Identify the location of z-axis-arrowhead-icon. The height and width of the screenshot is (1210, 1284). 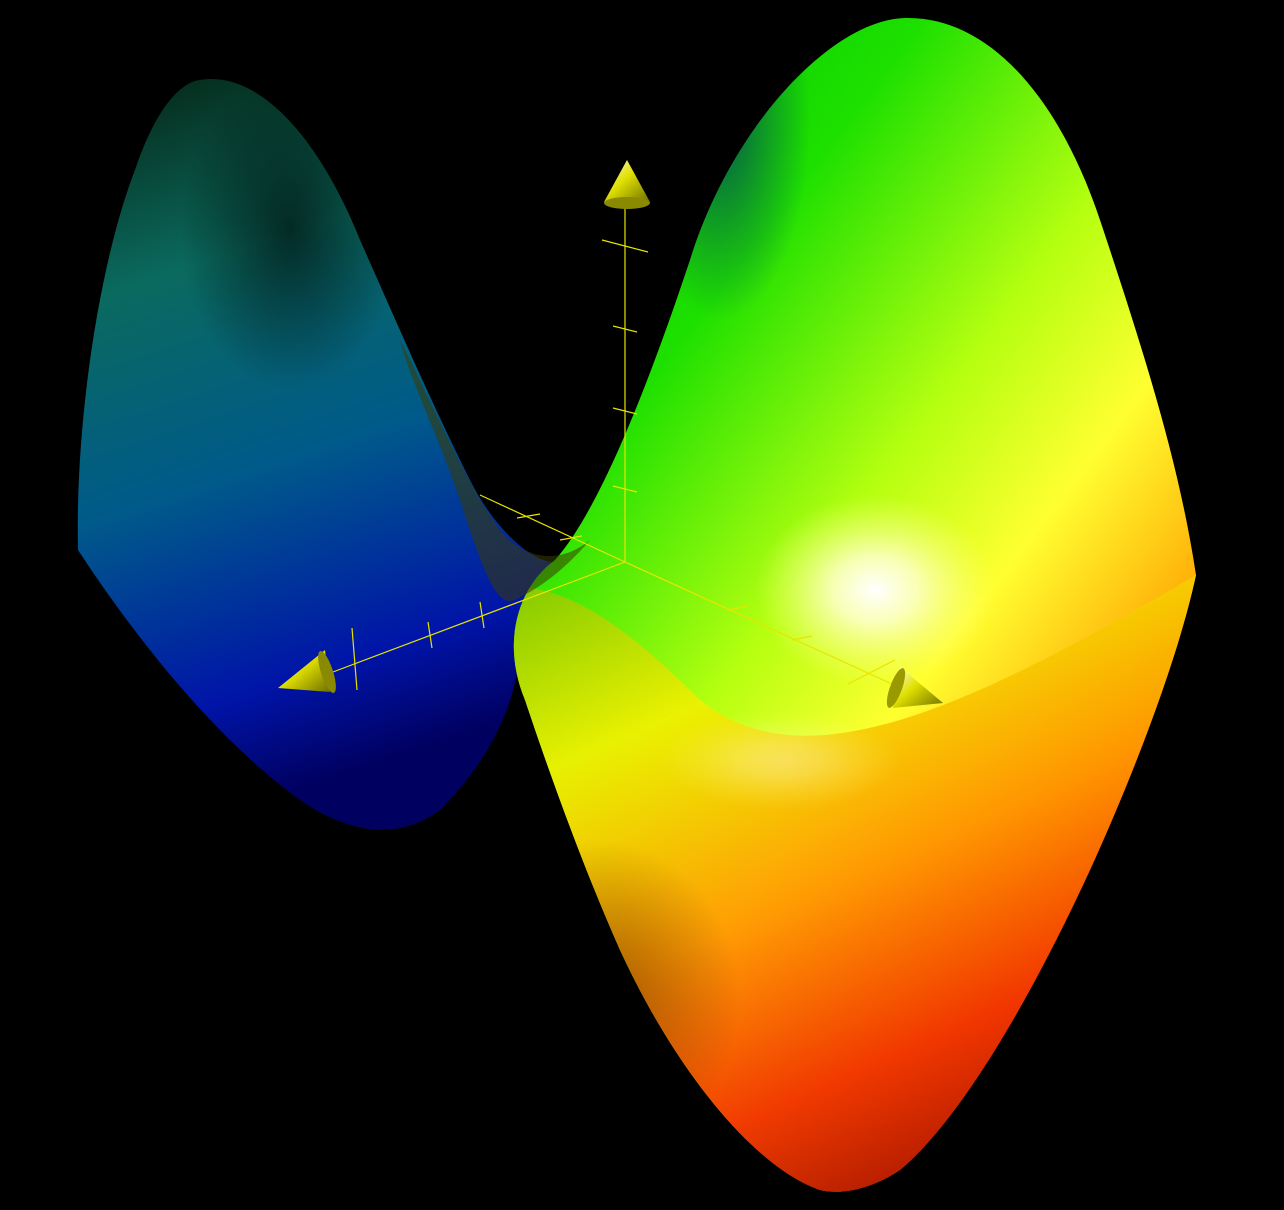
(627, 184).